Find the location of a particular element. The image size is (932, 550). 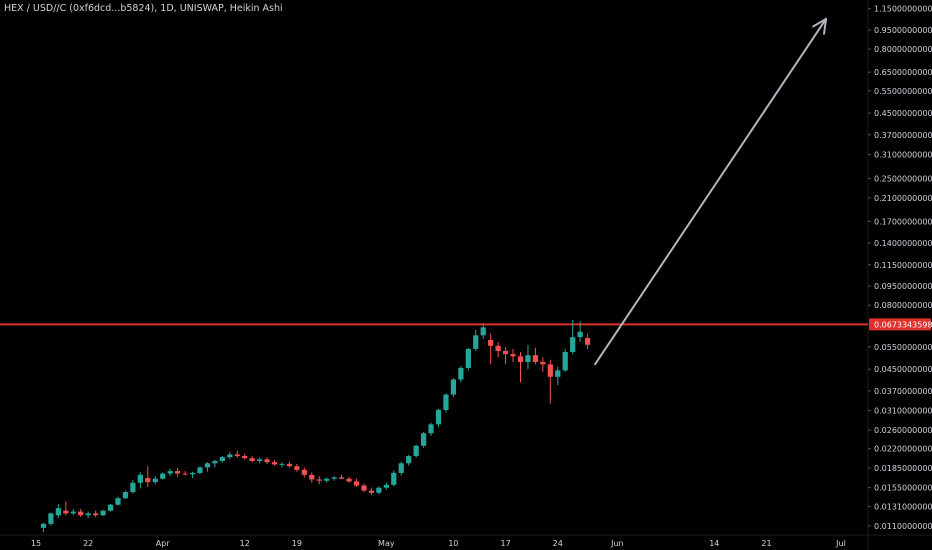

y-tick-label: 0.0550000000 is located at coordinates (903, 347).